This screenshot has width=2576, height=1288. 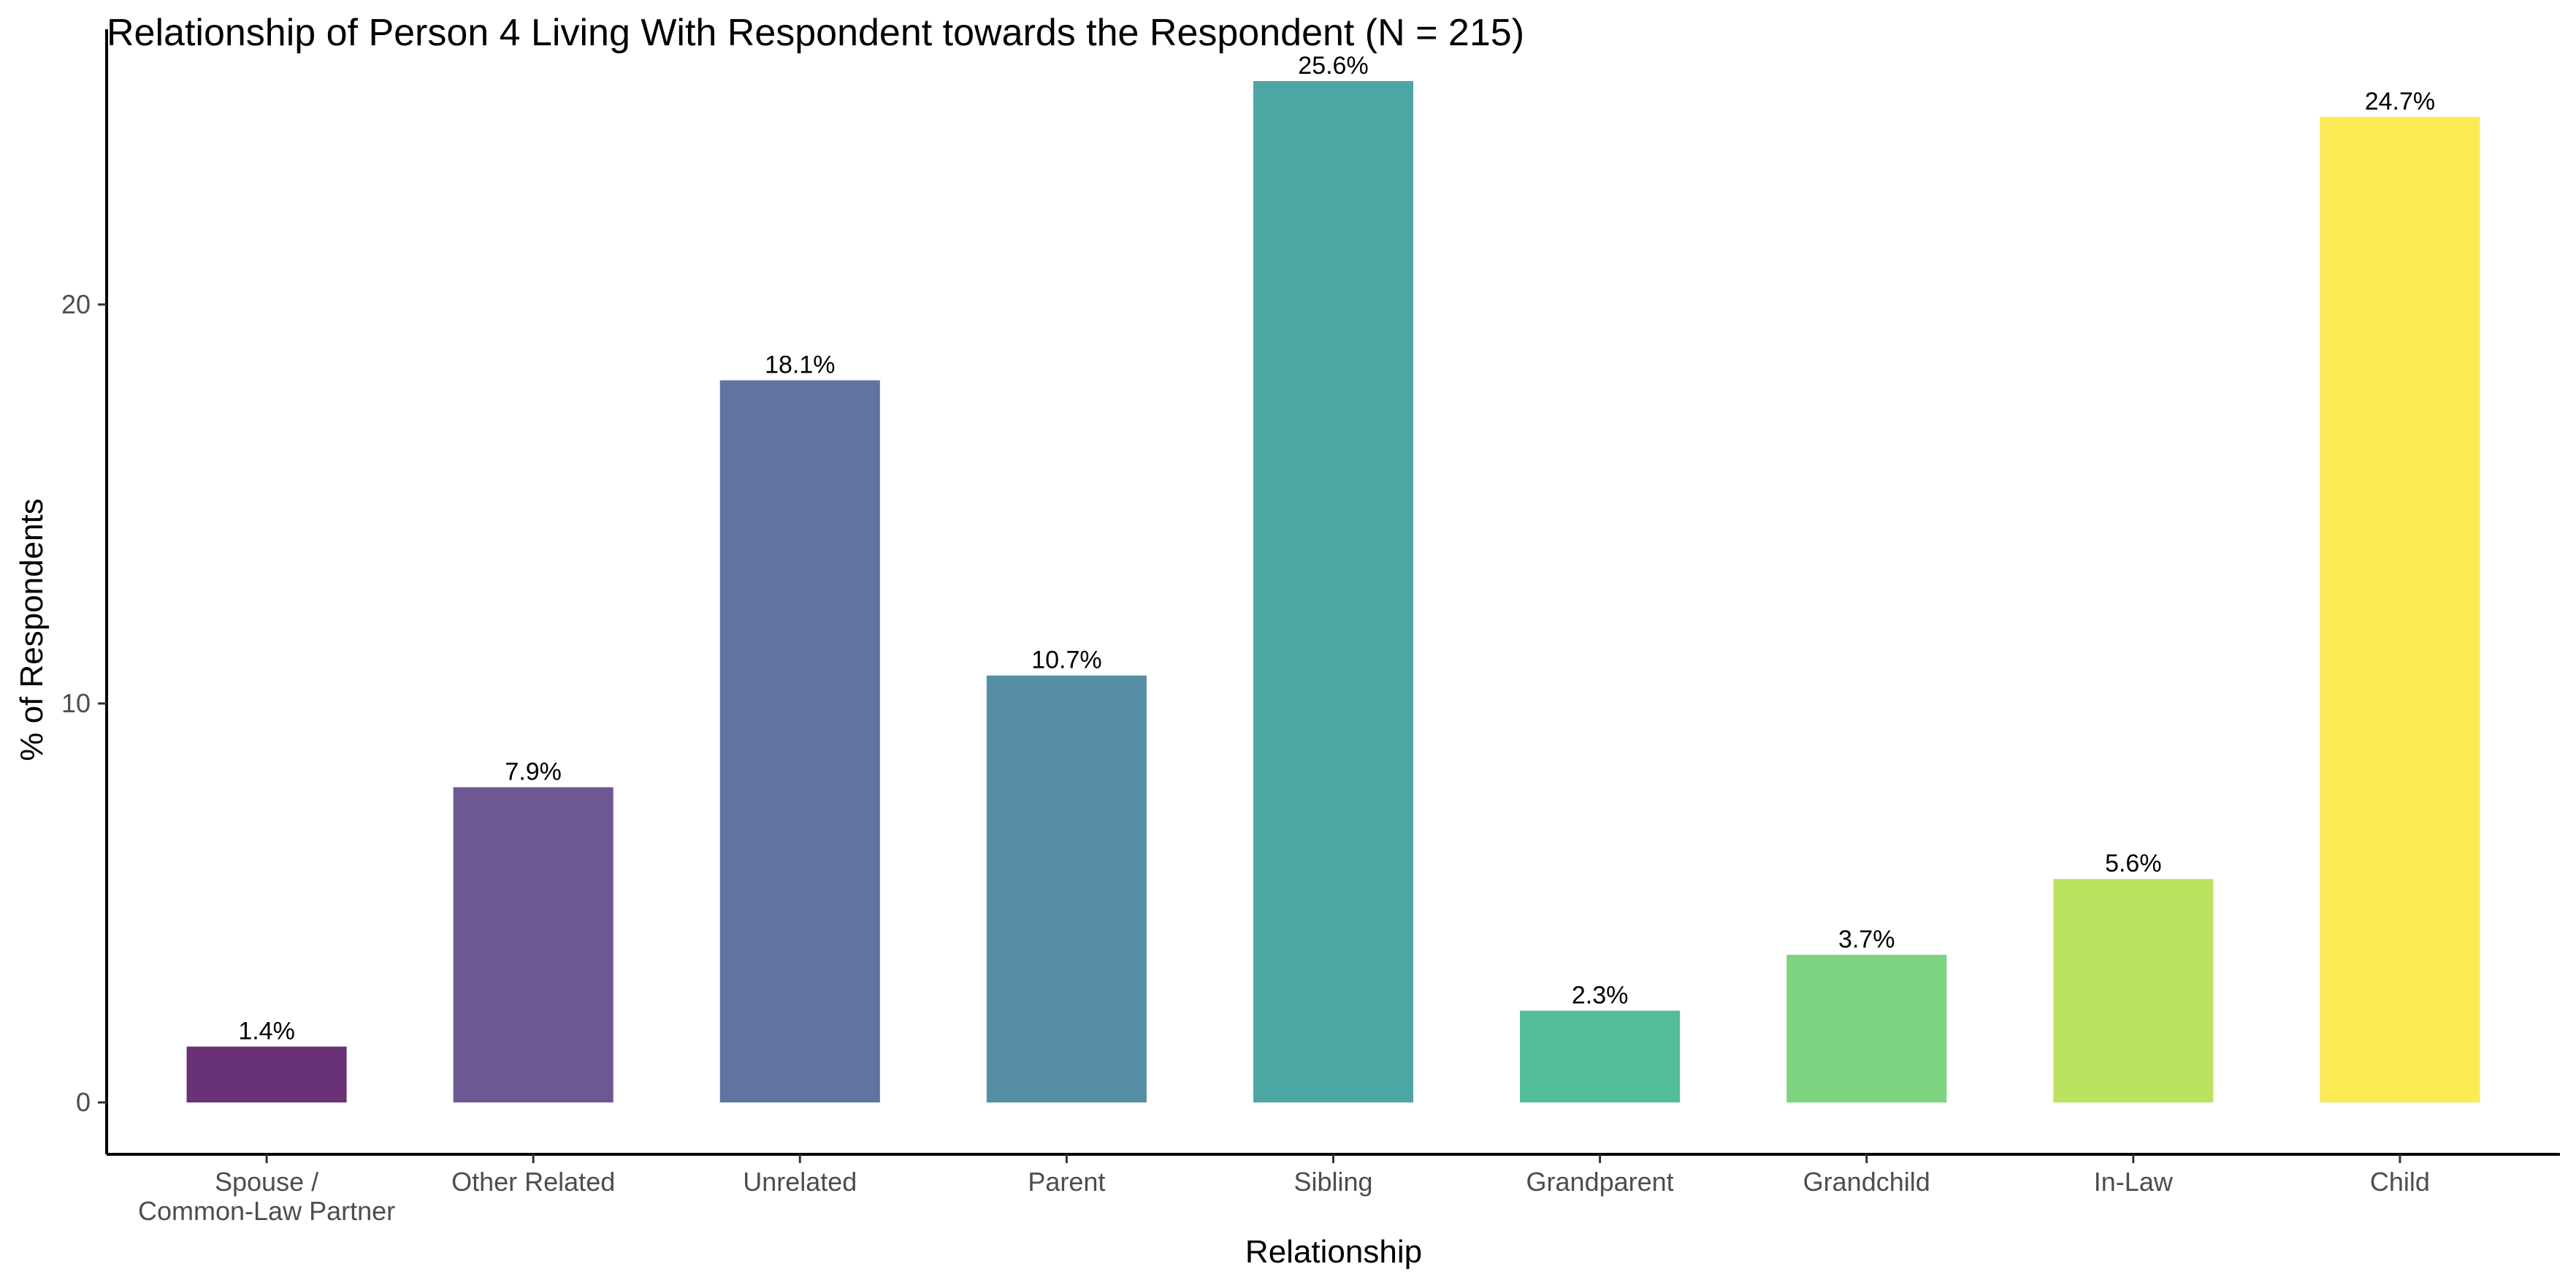 I want to click on y-tick-label: 0, so click(x=83, y=1102).